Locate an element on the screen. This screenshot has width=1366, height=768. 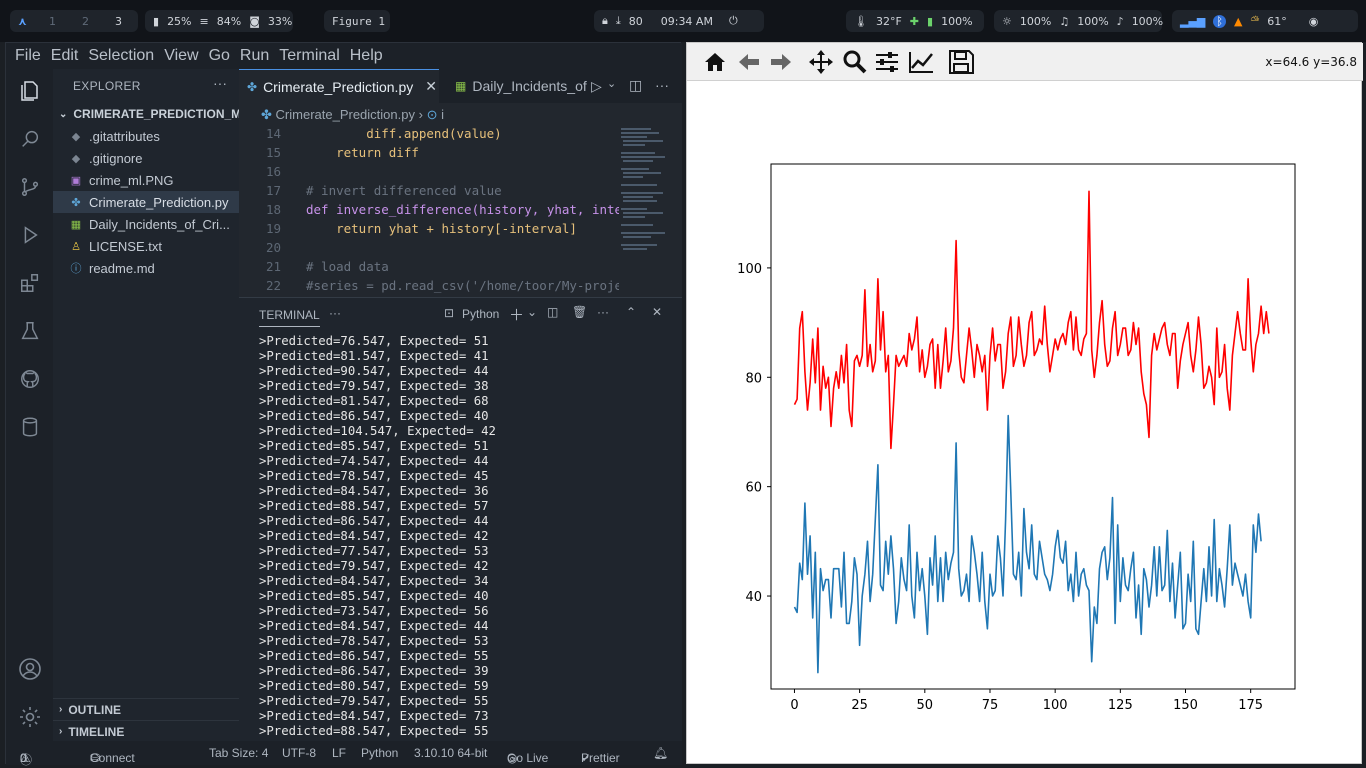
terminal-shell-name: Python is located at coordinates (481, 314).